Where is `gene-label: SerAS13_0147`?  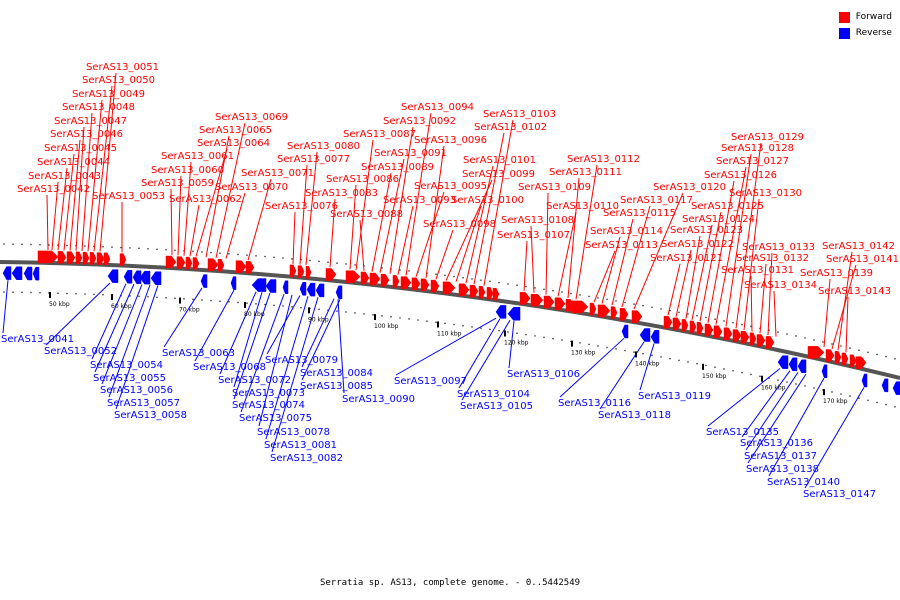 gene-label: SerAS13_0147 is located at coordinates (839, 494).